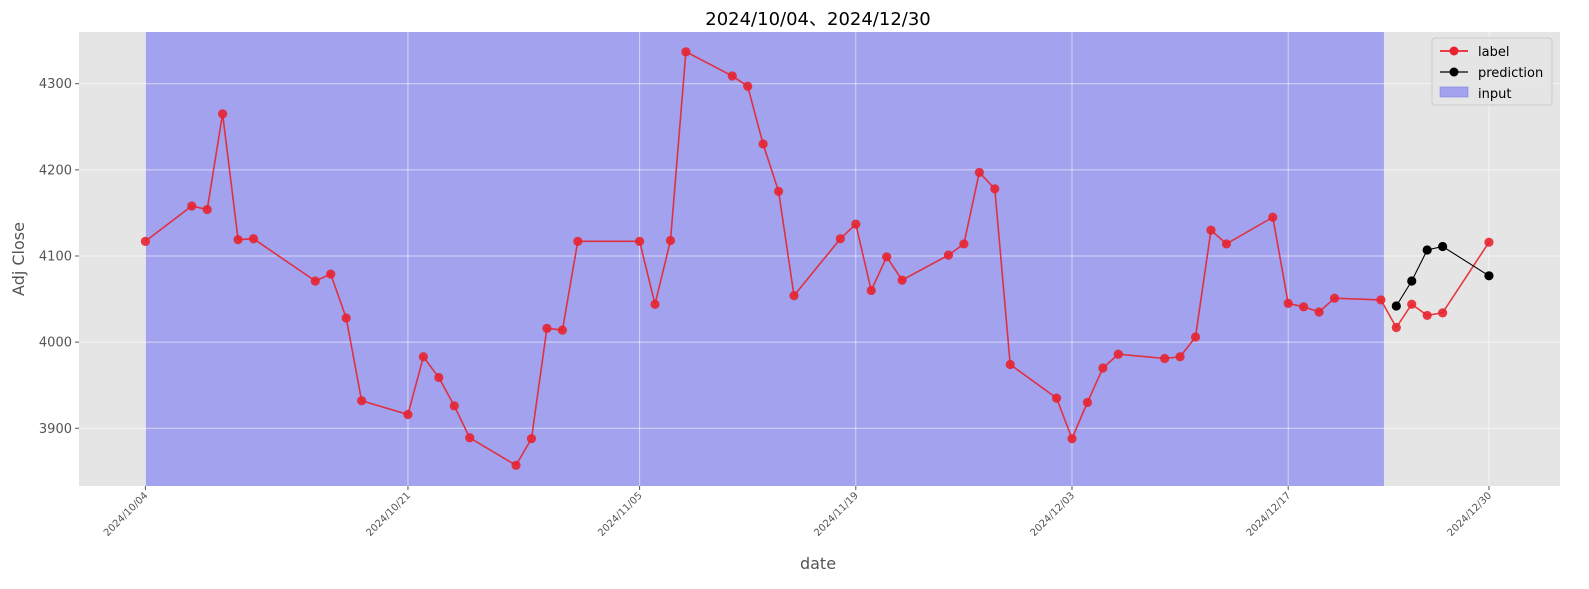  Describe the element at coordinates (1510, 73) in the screenshot. I see `legend-prediction-text: prediction` at that location.